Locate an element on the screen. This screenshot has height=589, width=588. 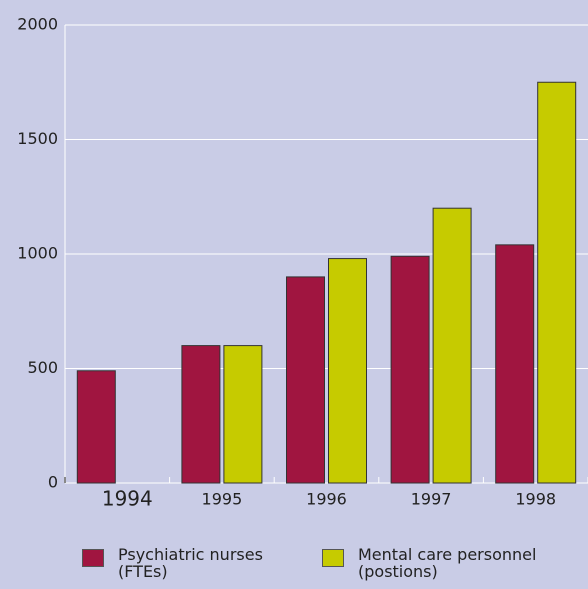
legend-label: Mental care personnel (postions) is located at coordinates (447, 563).